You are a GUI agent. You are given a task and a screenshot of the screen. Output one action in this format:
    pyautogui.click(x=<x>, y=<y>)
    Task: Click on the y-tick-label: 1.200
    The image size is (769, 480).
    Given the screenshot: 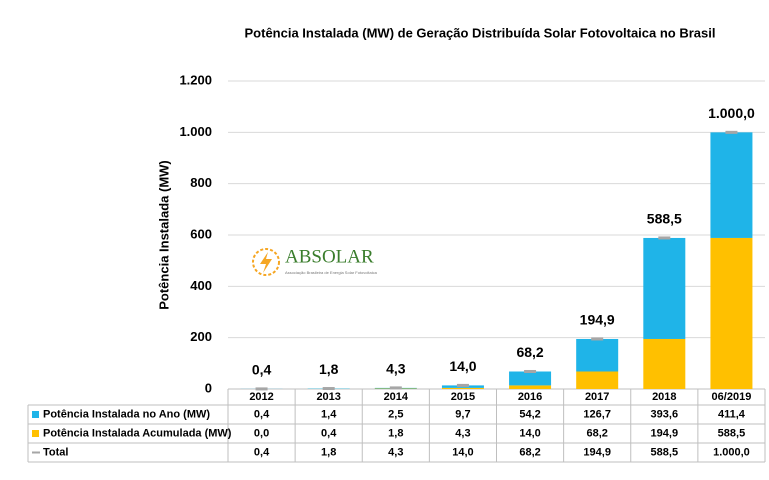 What is the action you would take?
    pyautogui.click(x=195, y=79)
    